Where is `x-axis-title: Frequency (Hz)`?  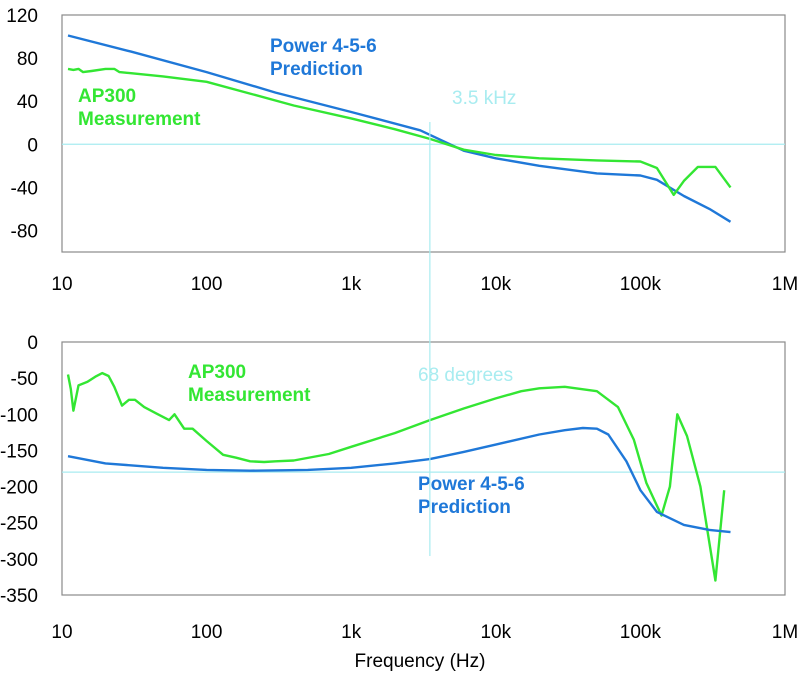 x-axis-title: Frequency (Hz) is located at coordinates (420, 661).